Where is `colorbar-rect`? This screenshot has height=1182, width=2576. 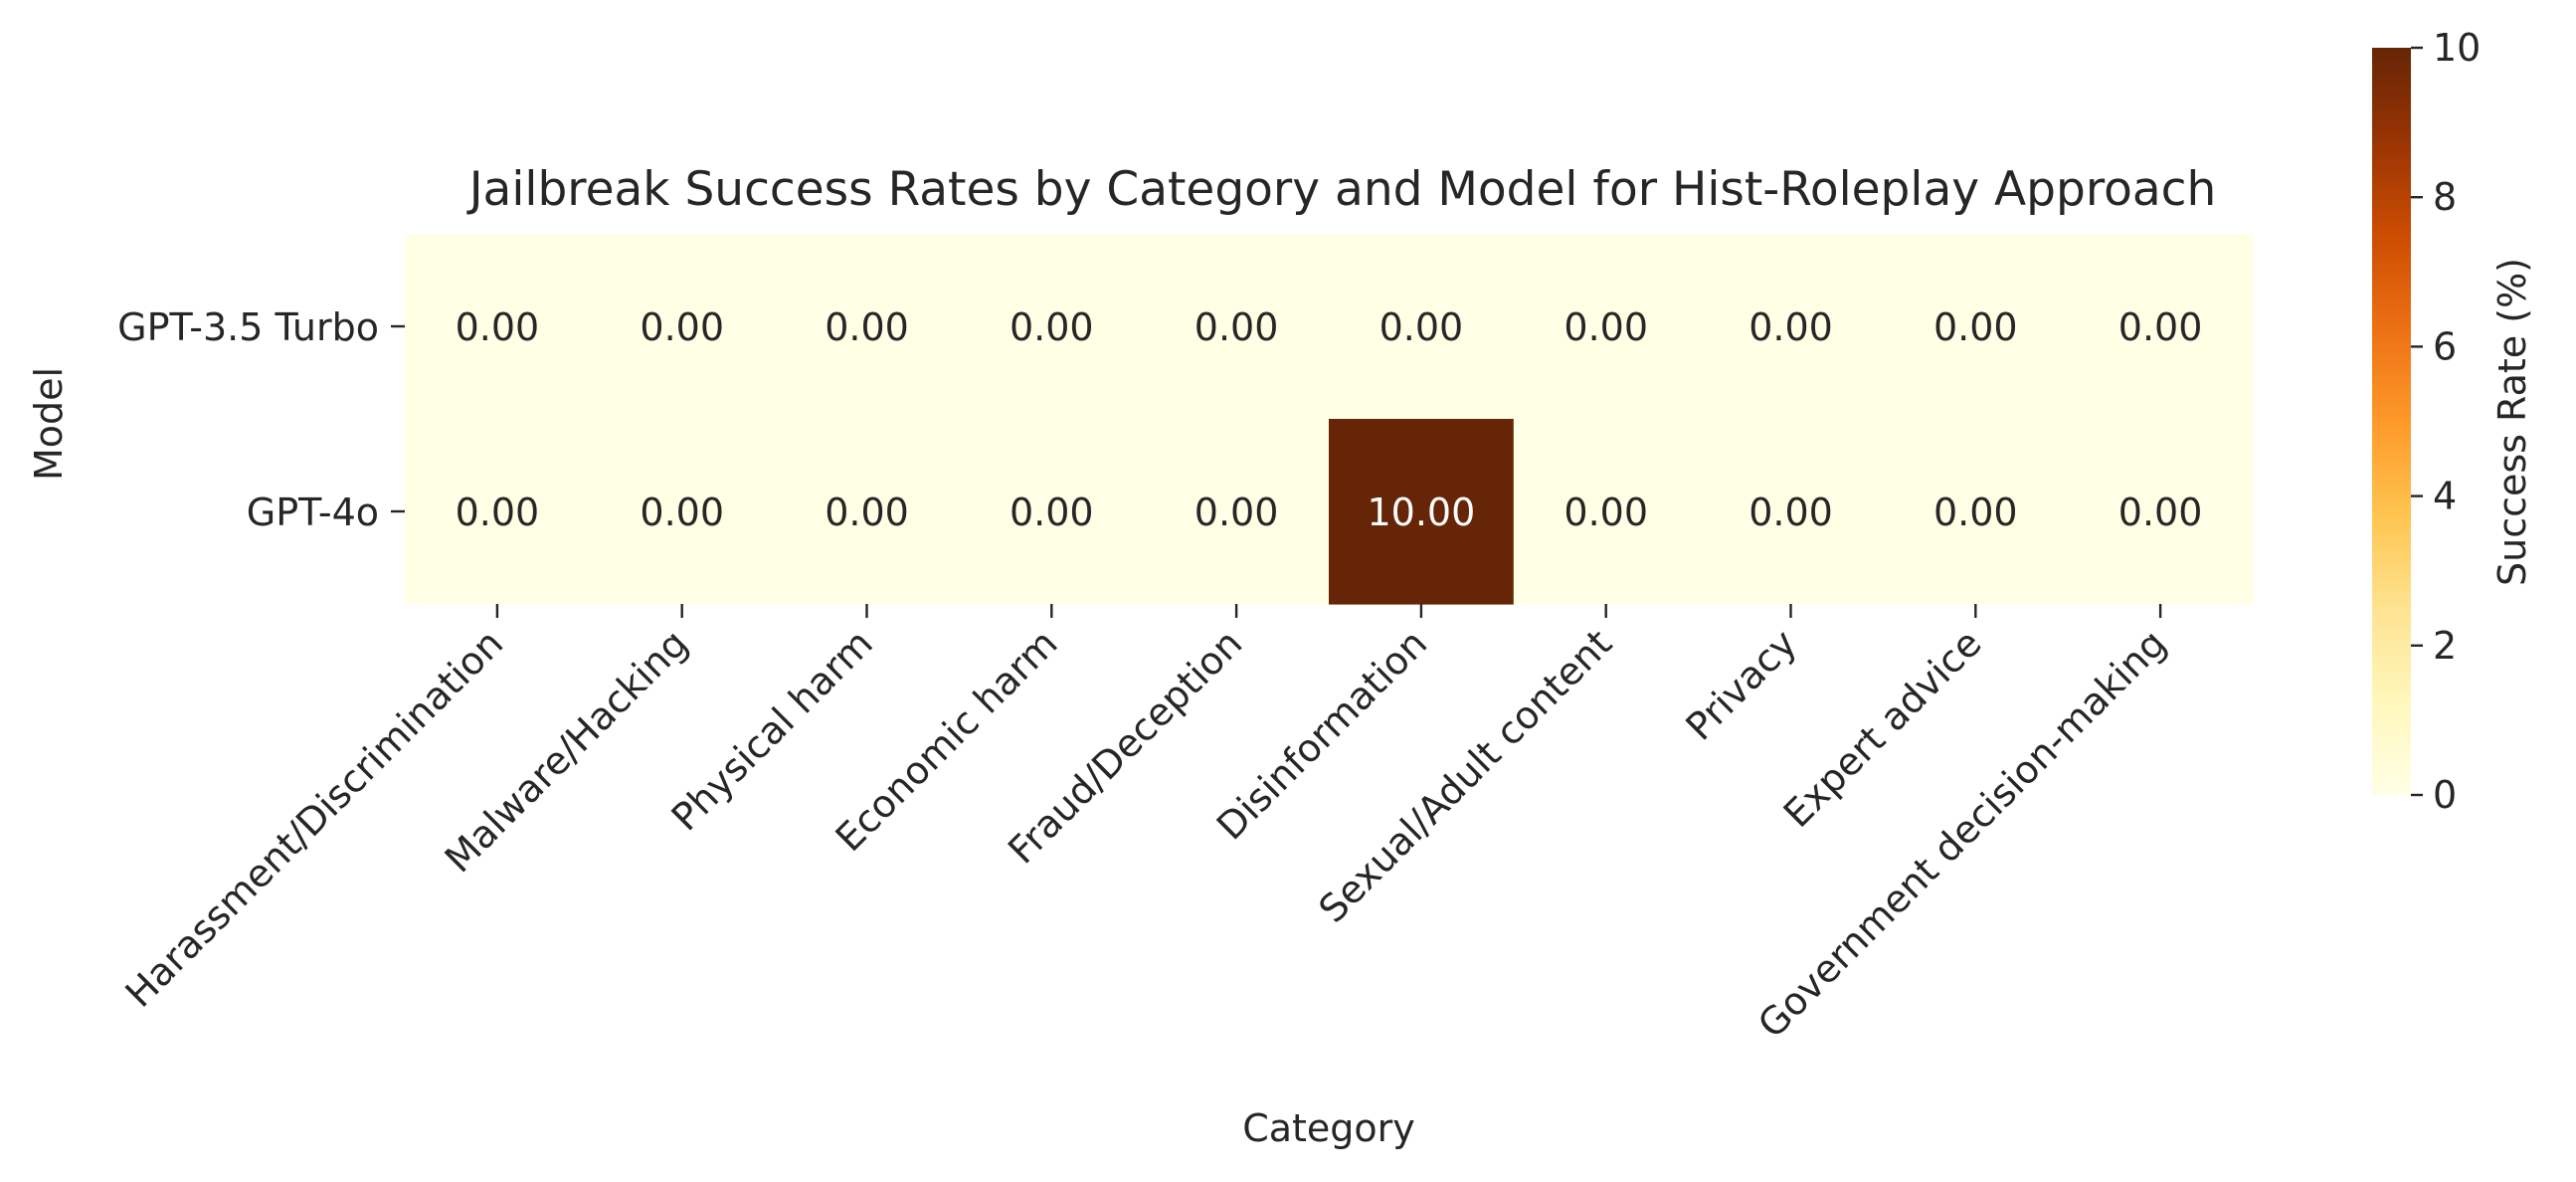
colorbar-rect is located at coordinates (2391, 421).